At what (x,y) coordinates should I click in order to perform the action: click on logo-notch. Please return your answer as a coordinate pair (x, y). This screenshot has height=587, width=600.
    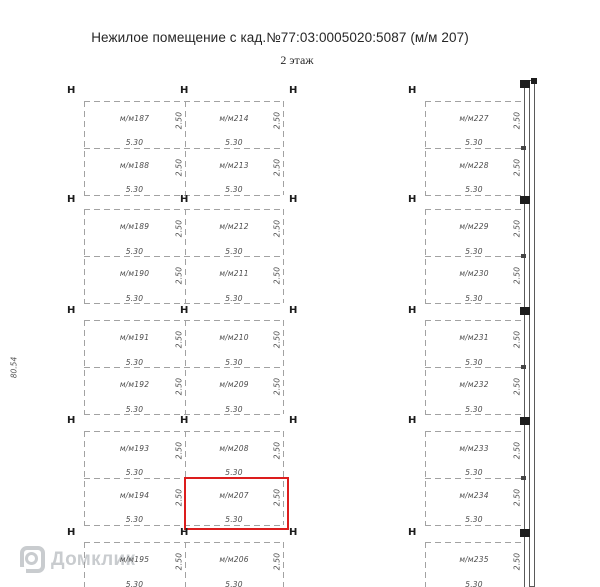
    Looking at the image, I should click on (22, 570).